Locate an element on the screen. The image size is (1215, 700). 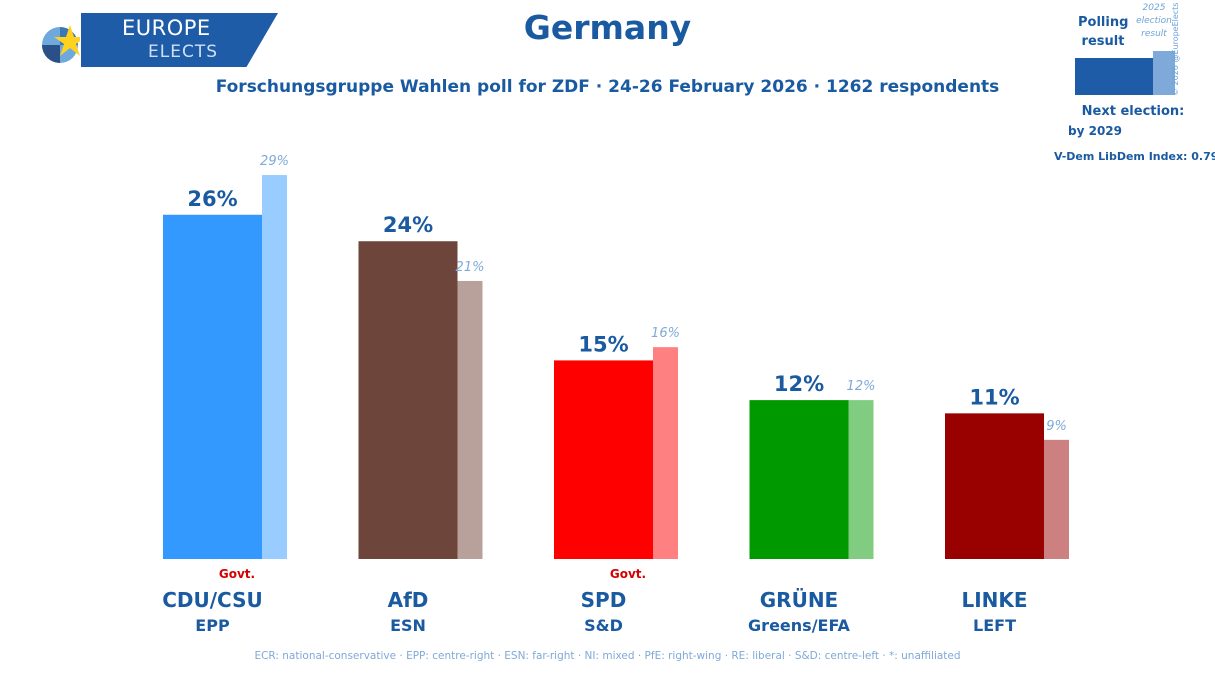
logo-text-elects: ELECTS is located at coordinates (183, 52).